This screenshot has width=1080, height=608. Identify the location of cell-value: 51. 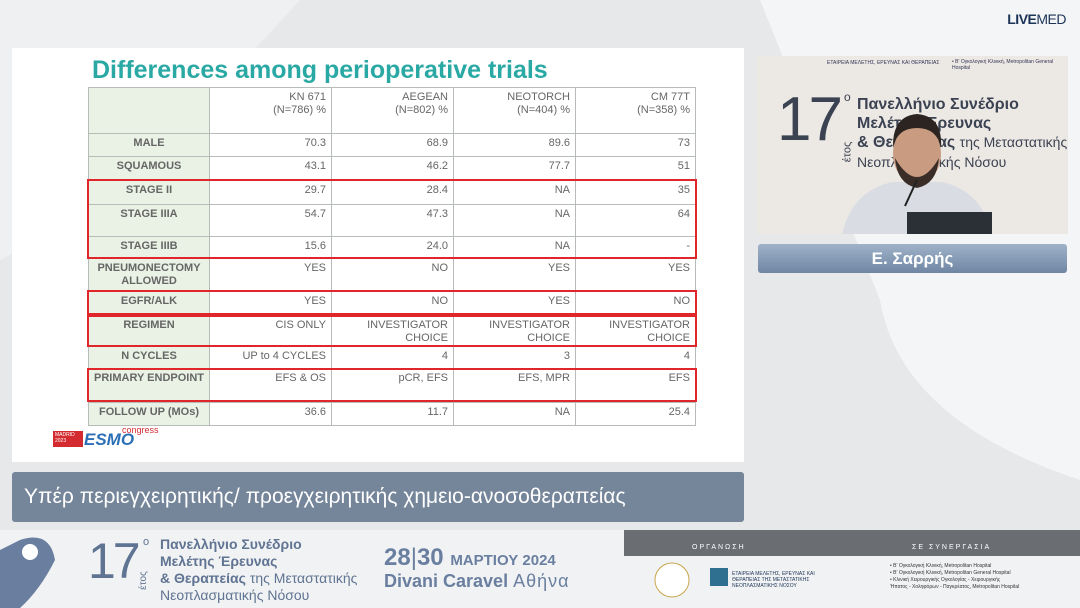
(635, 168).